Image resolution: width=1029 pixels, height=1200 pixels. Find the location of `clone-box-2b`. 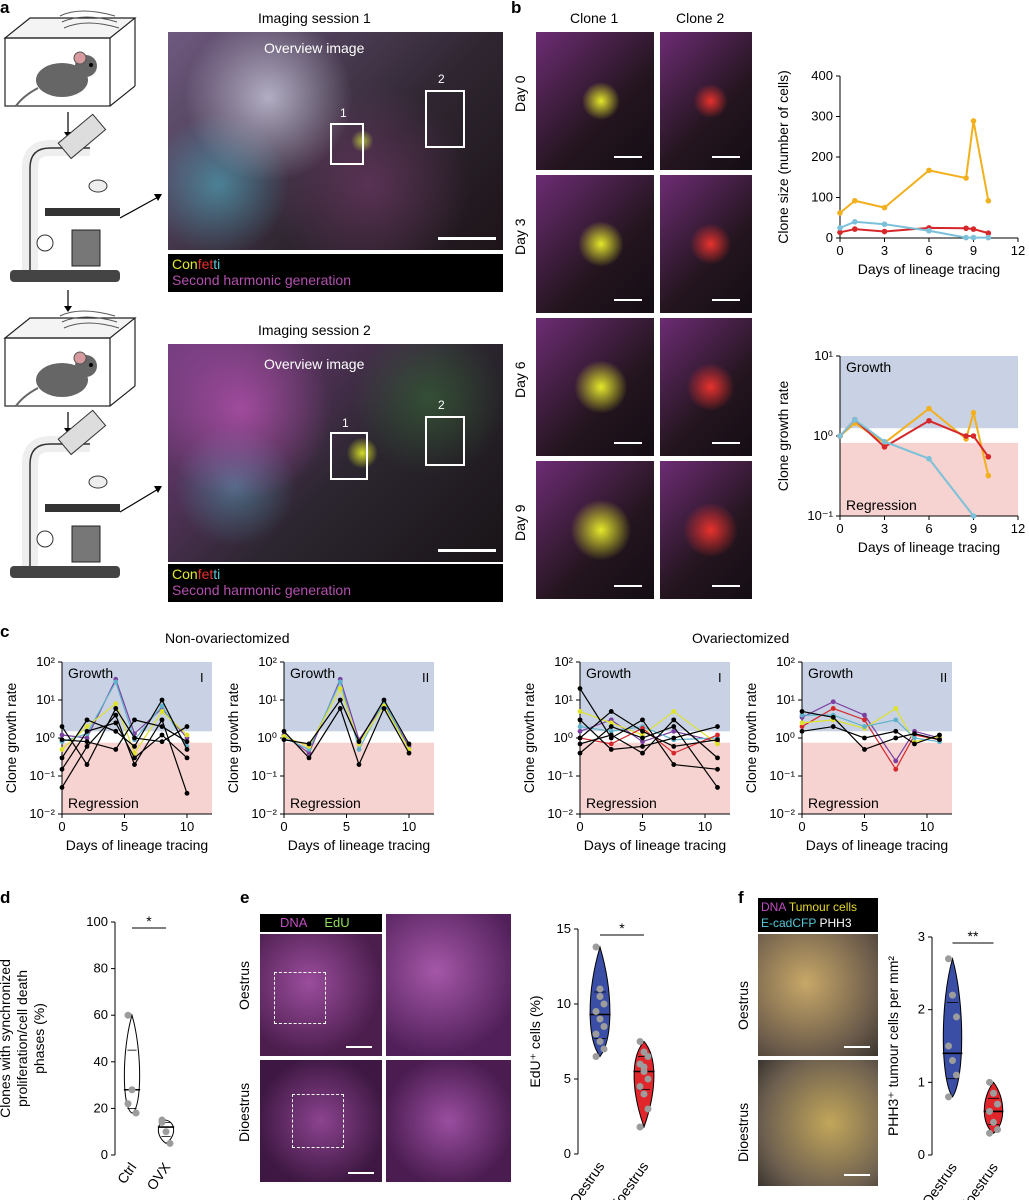

clone-box-2b is located at coordinates (445, 441).